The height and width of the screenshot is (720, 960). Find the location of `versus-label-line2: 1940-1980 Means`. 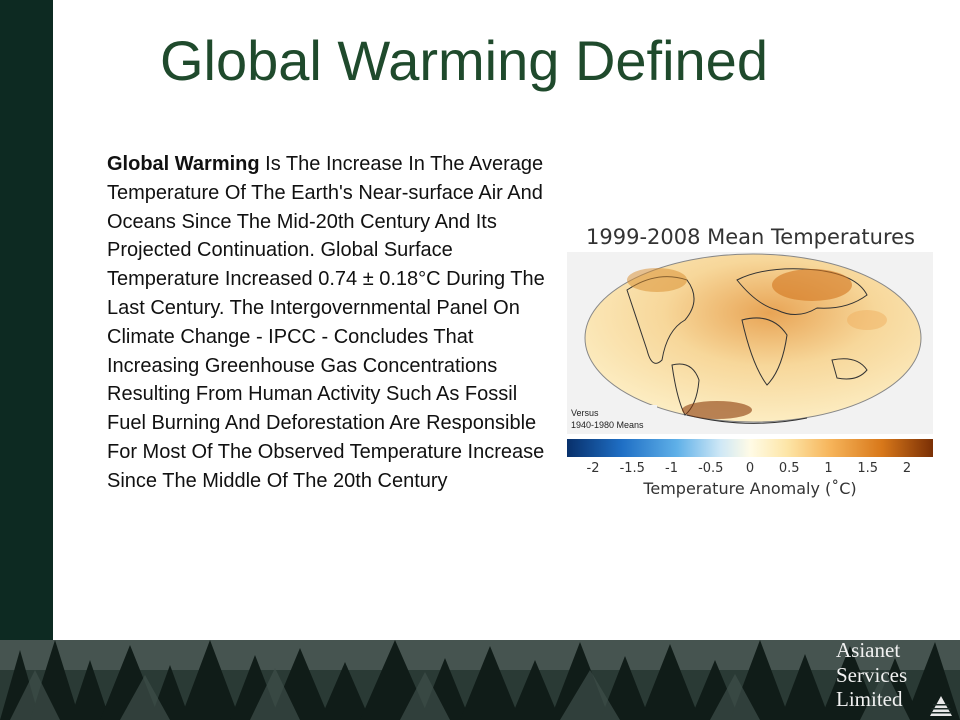

versus-label-line2: 1940-1980 Means is located at coordinates (607, 425).